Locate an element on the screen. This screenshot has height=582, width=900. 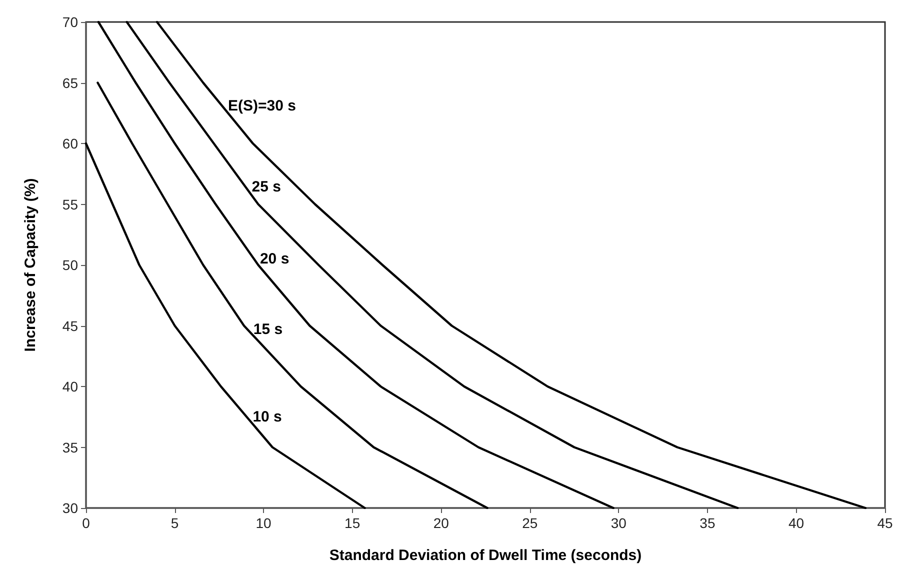
y-tick-label: 55 is located at coordinates (70, 204).